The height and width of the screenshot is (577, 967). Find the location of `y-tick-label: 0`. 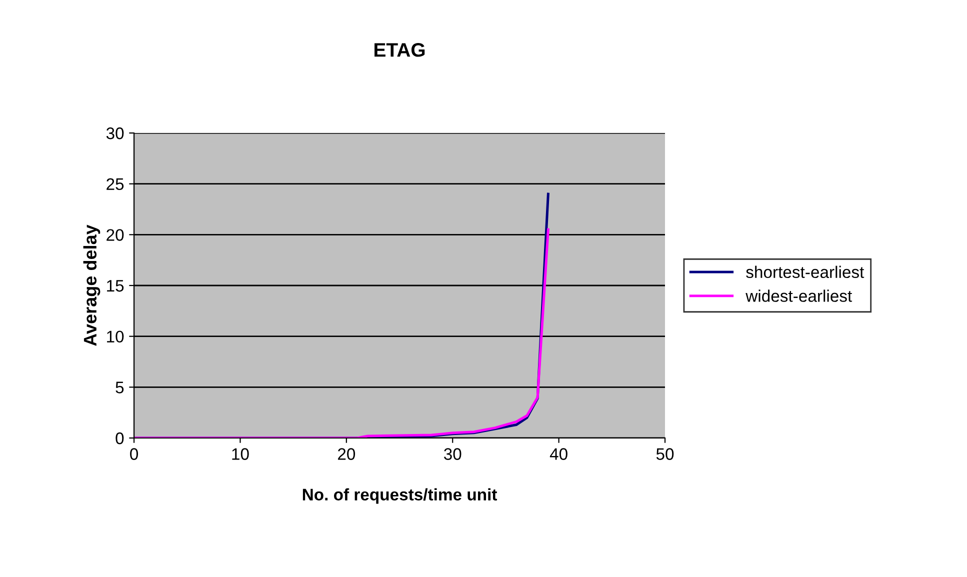

y-tick-label: 0 is located at coordinates (120, 438).